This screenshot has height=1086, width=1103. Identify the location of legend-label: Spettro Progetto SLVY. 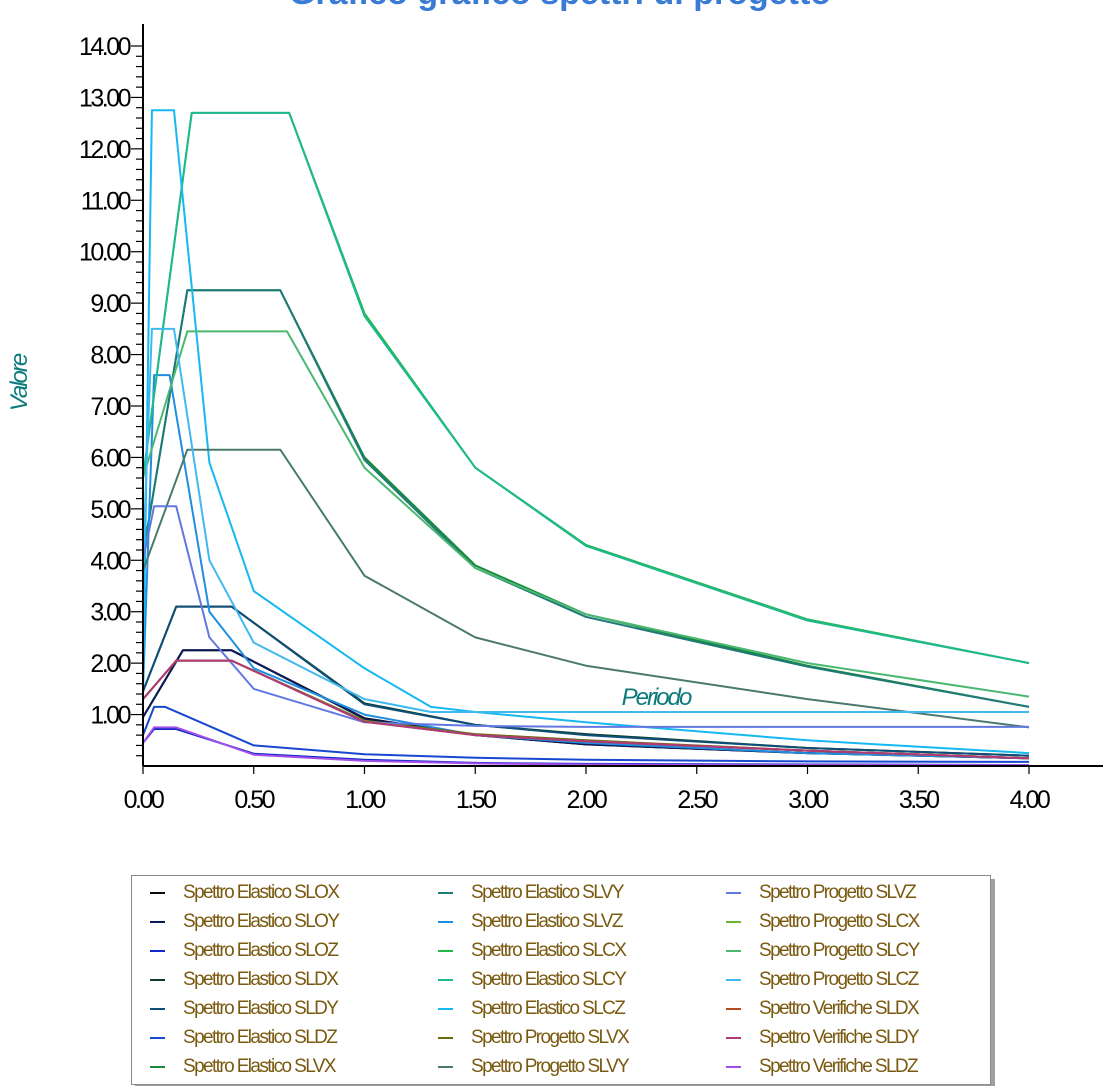
(550, 1066).